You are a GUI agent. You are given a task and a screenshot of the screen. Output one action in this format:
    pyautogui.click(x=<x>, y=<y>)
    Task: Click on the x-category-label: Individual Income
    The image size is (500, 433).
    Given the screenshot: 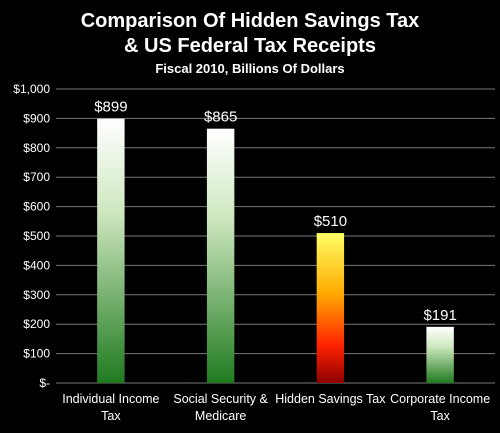 What is the action you would take?
    pyautogui.click(x=110, y=399)
    